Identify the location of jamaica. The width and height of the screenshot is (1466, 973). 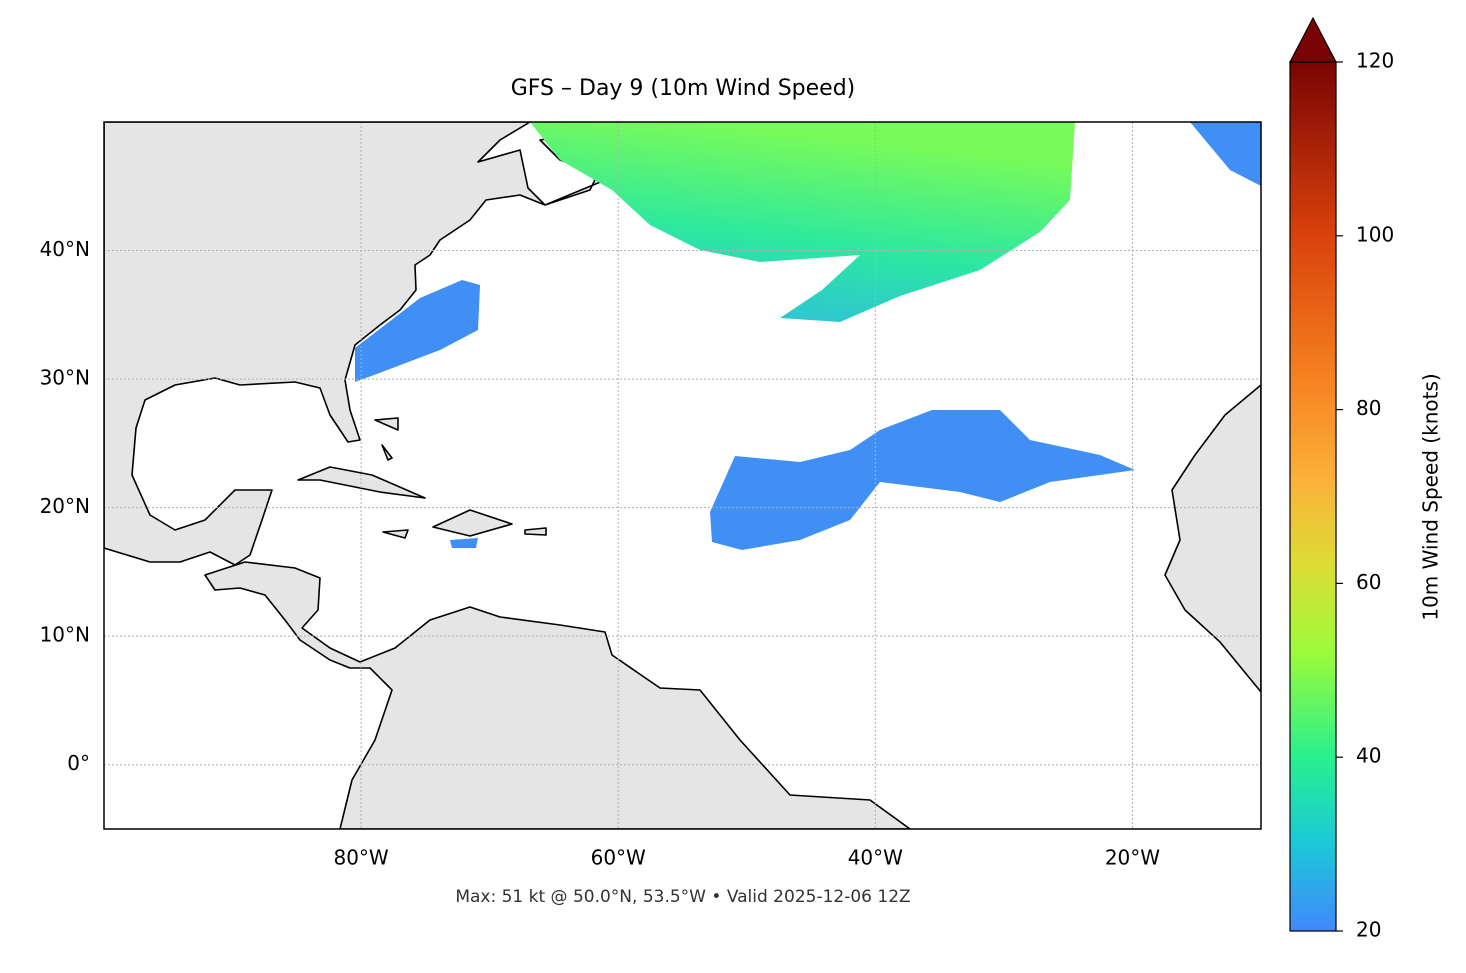
(395, 534).